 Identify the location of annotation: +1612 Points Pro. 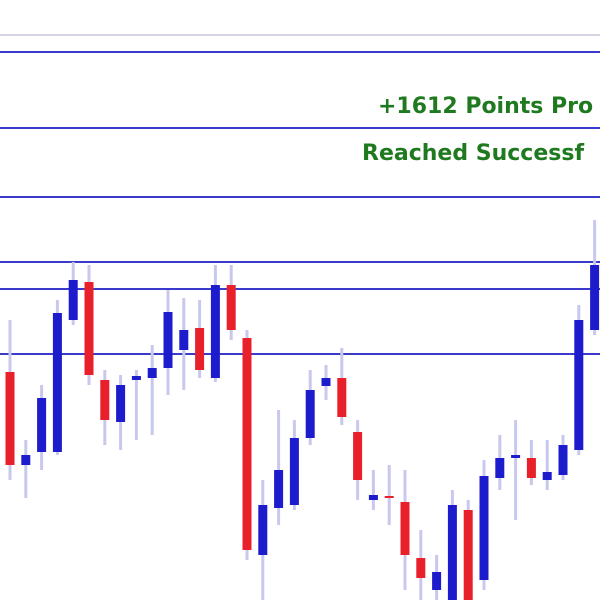
(485, 106).